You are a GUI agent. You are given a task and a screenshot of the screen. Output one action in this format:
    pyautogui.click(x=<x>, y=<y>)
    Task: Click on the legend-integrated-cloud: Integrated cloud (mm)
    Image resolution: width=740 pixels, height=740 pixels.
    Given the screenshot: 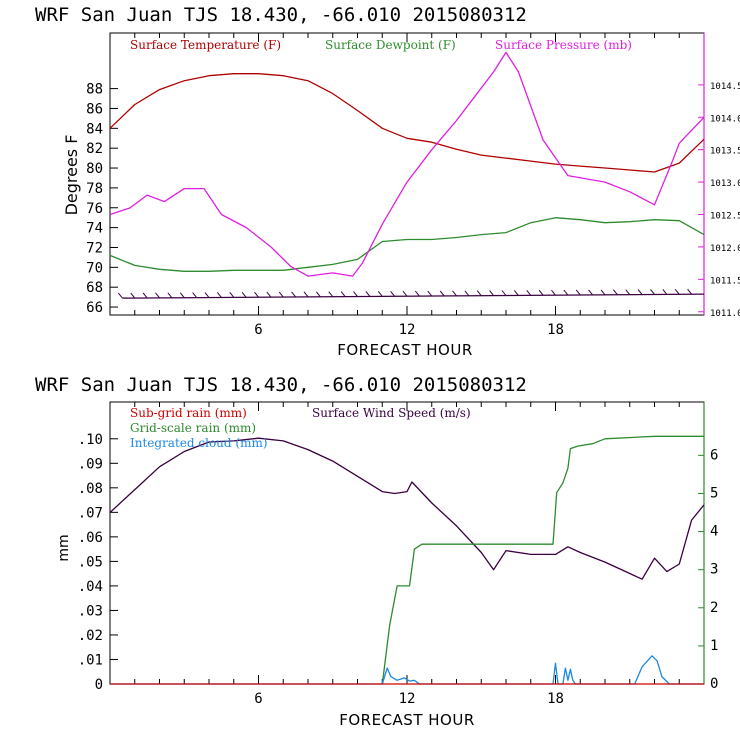 What is the action you would take?
    pyautogui.click(x=199, y=443)
    